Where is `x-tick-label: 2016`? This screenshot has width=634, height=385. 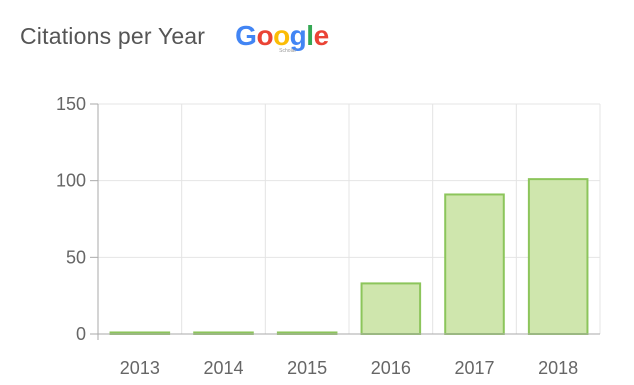 x-tick-label: 2016 is located at coordinates (391, 368).